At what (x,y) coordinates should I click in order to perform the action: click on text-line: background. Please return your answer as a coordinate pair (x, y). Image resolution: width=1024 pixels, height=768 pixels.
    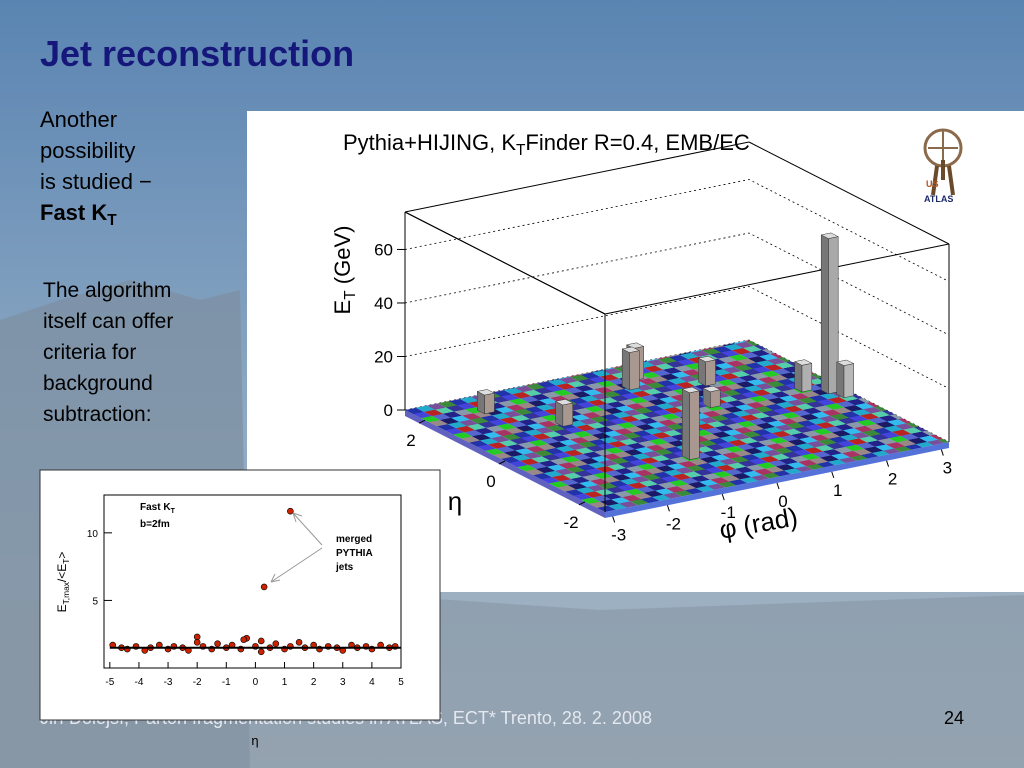
    Looking at the image, I should click on (98, 383).